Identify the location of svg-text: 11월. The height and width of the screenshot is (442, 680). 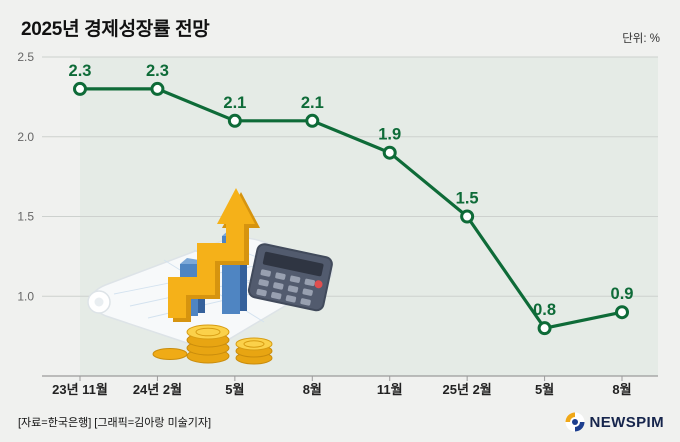
(390, 389).